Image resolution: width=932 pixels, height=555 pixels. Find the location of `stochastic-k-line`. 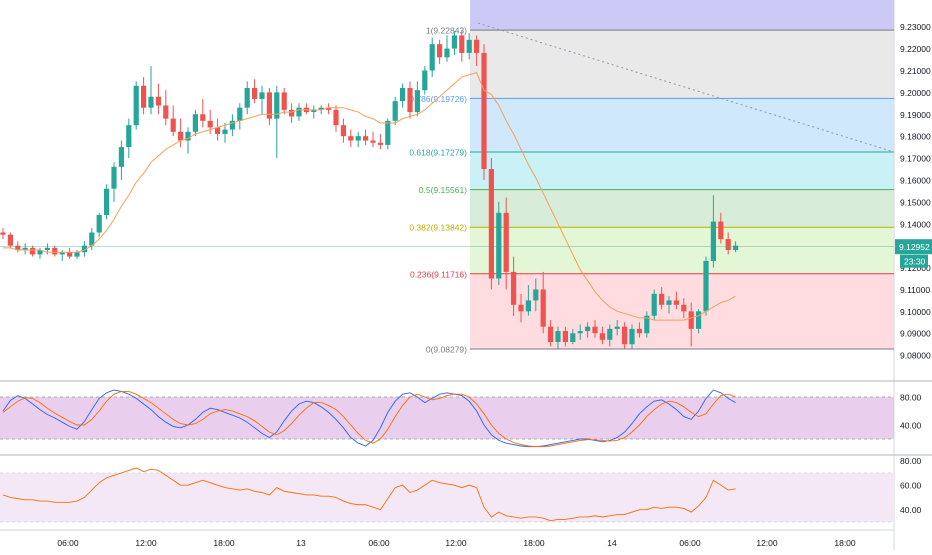

stochastic-k-line is located at coordinates (369, 418).